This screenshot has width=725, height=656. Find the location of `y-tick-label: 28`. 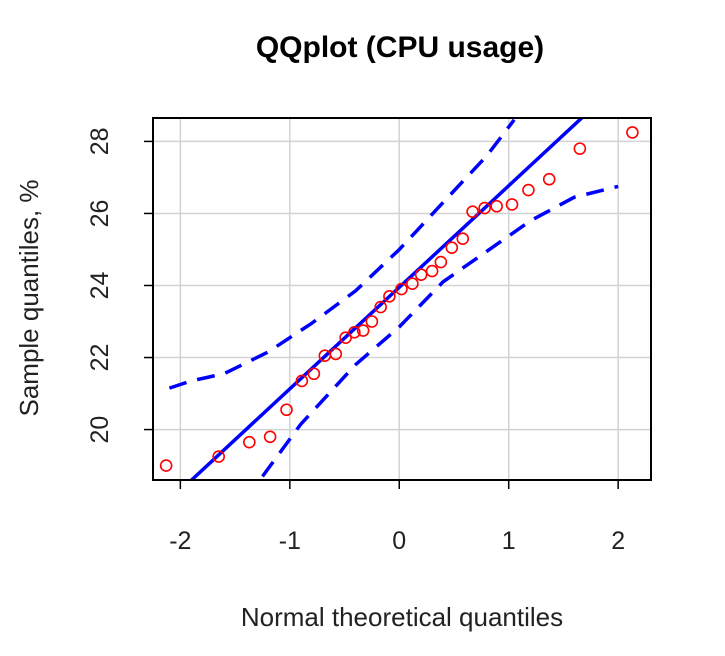

y-tick-label: 28 is located at coordinates (100, 141).